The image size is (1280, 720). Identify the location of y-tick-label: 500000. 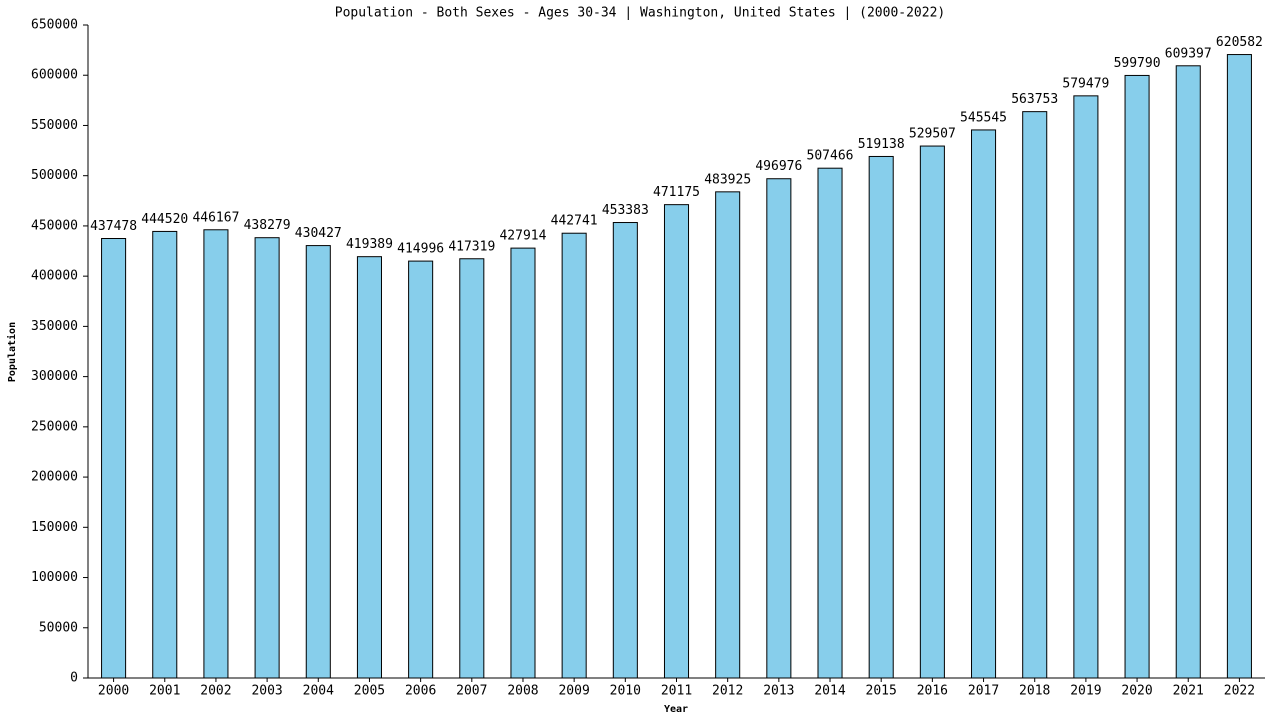
(54, 175).